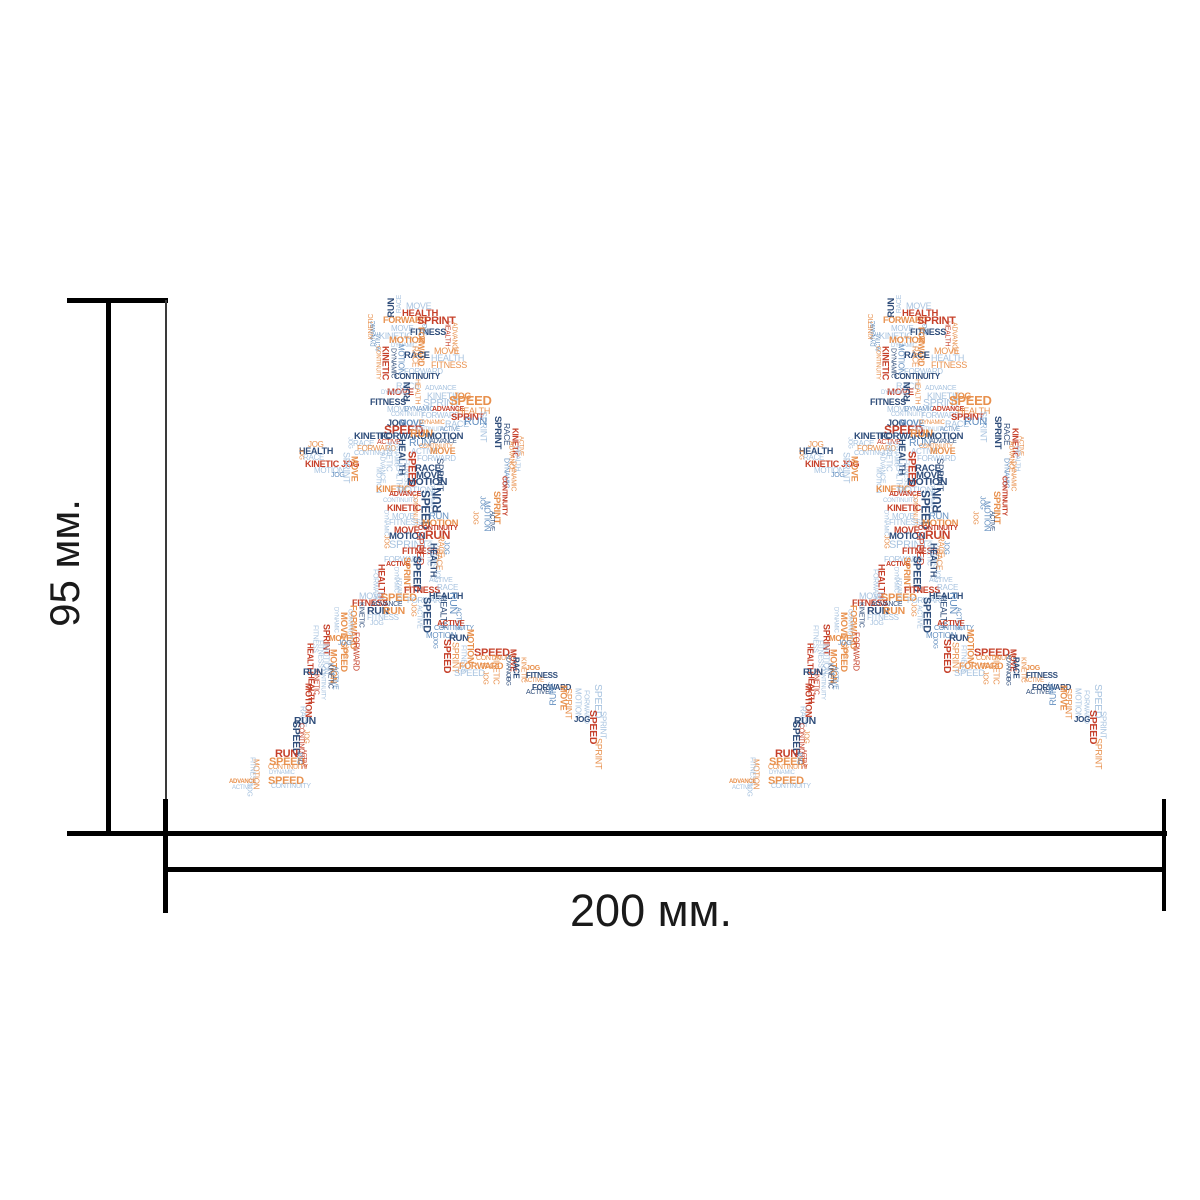 This screenshot has width=1200, height=1200. I want to click on height-dimension-top-cap, so click(117, 300).